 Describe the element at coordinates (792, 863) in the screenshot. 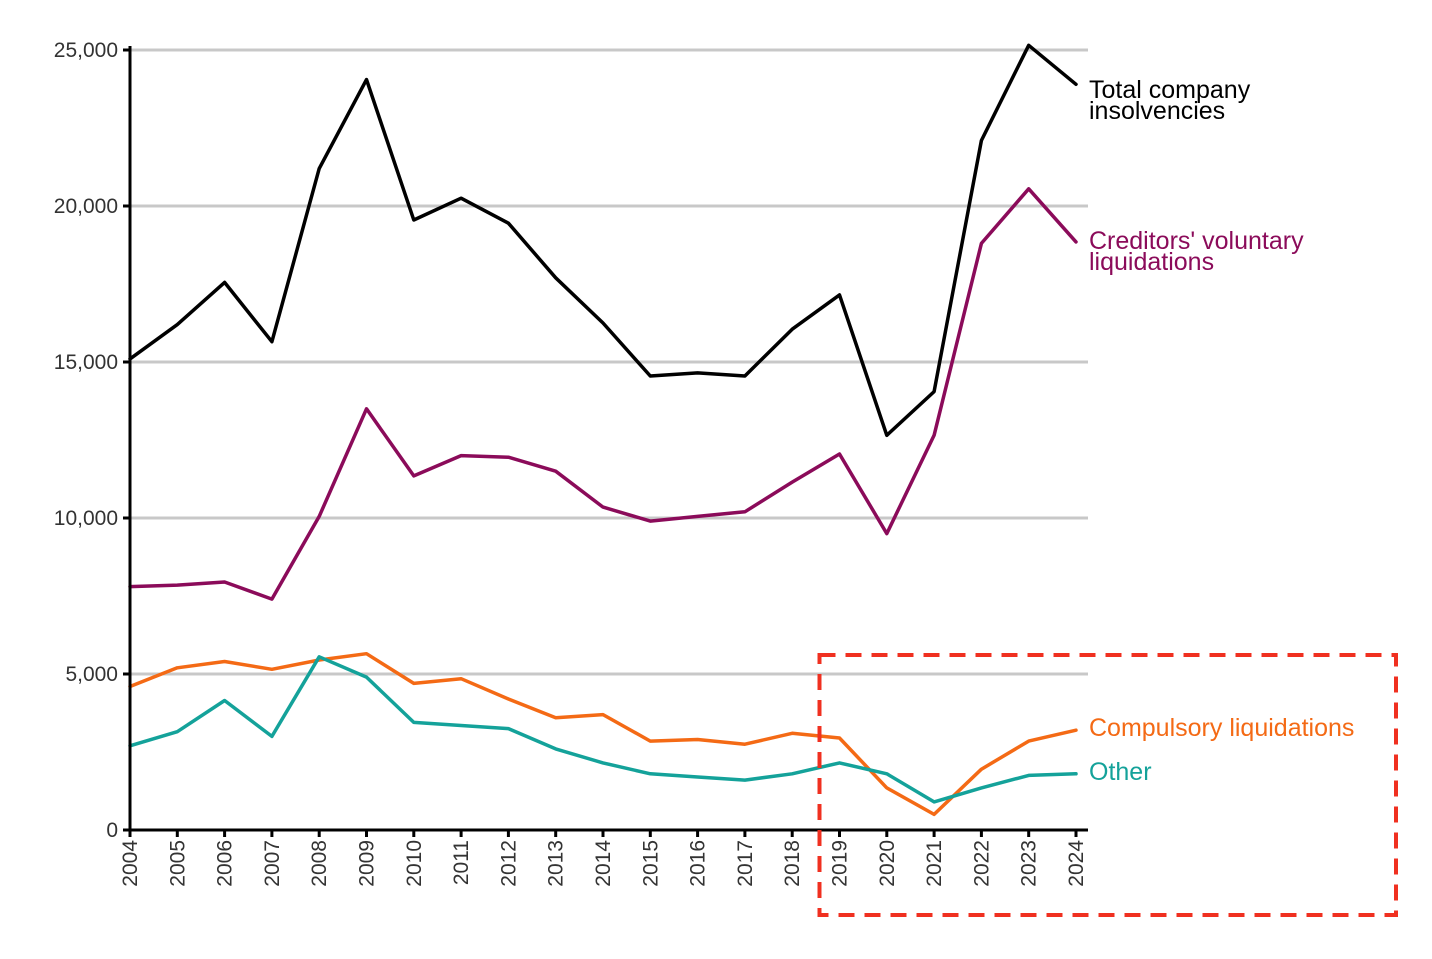

I see `x-tick-label: 2018` at that location.